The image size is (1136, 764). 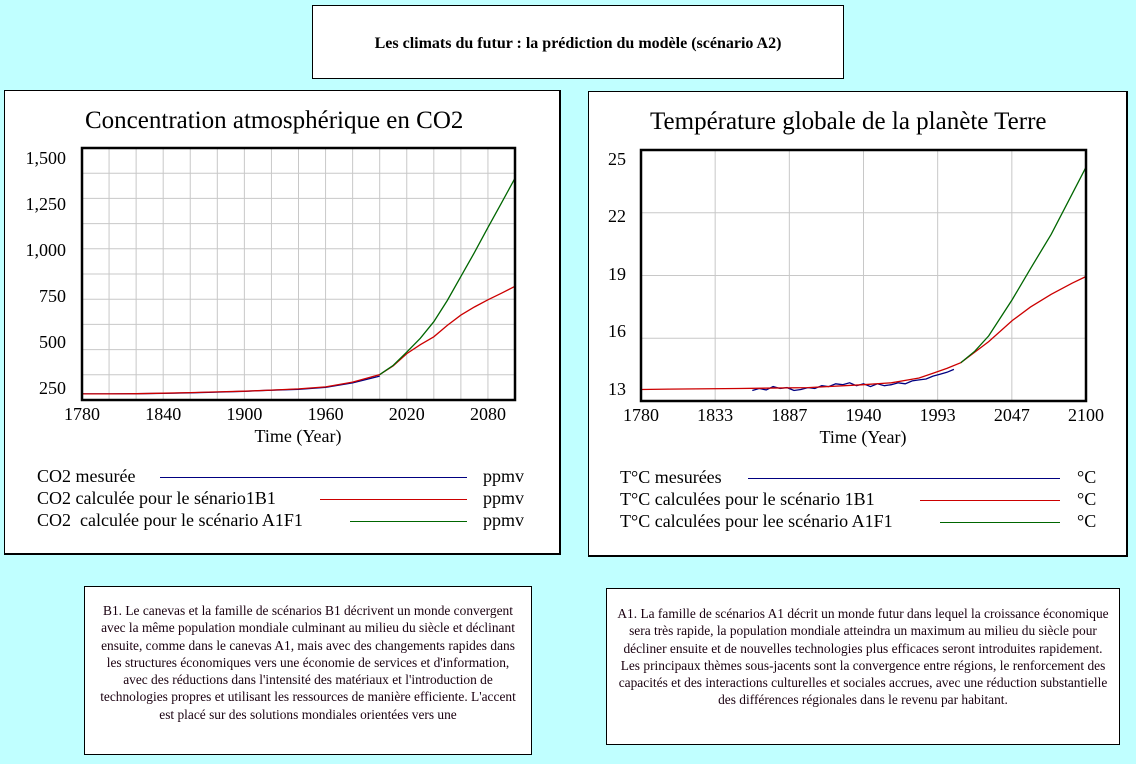 What do you see at coordinates (789, 415) in the screenshot?
I see `x-tick-label: 1887` at bounding box center [789, 415].